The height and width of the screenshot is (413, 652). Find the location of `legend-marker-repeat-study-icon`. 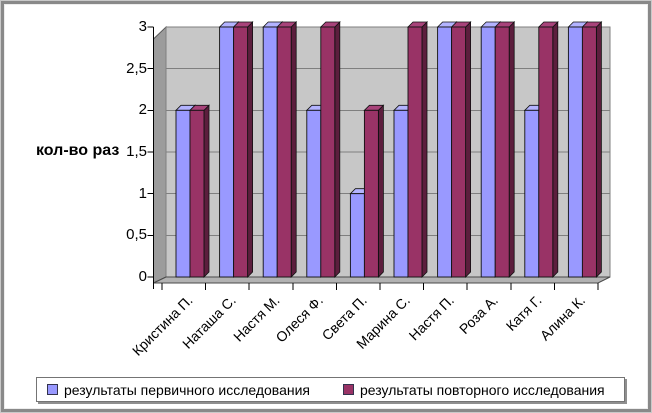

legend-marker-repeat-study-icon is located at coordinates (348, 389).